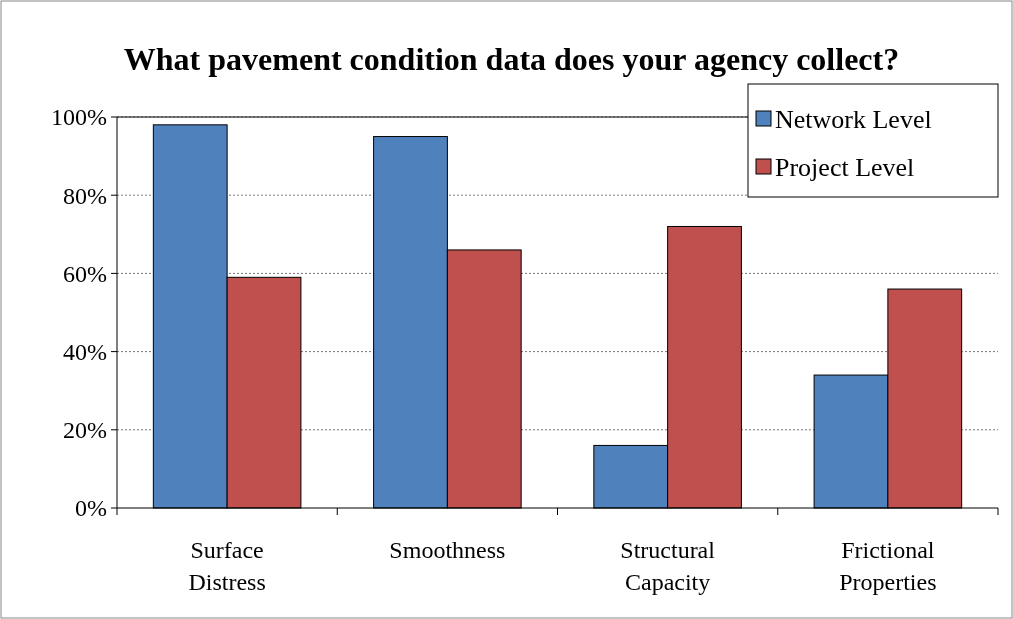 The image size is (1013, 619). What do you see at coordinates (447, 550) in the screenshot?
I see `x-tick-label: Smoothness` at bounding box center [447, 550].